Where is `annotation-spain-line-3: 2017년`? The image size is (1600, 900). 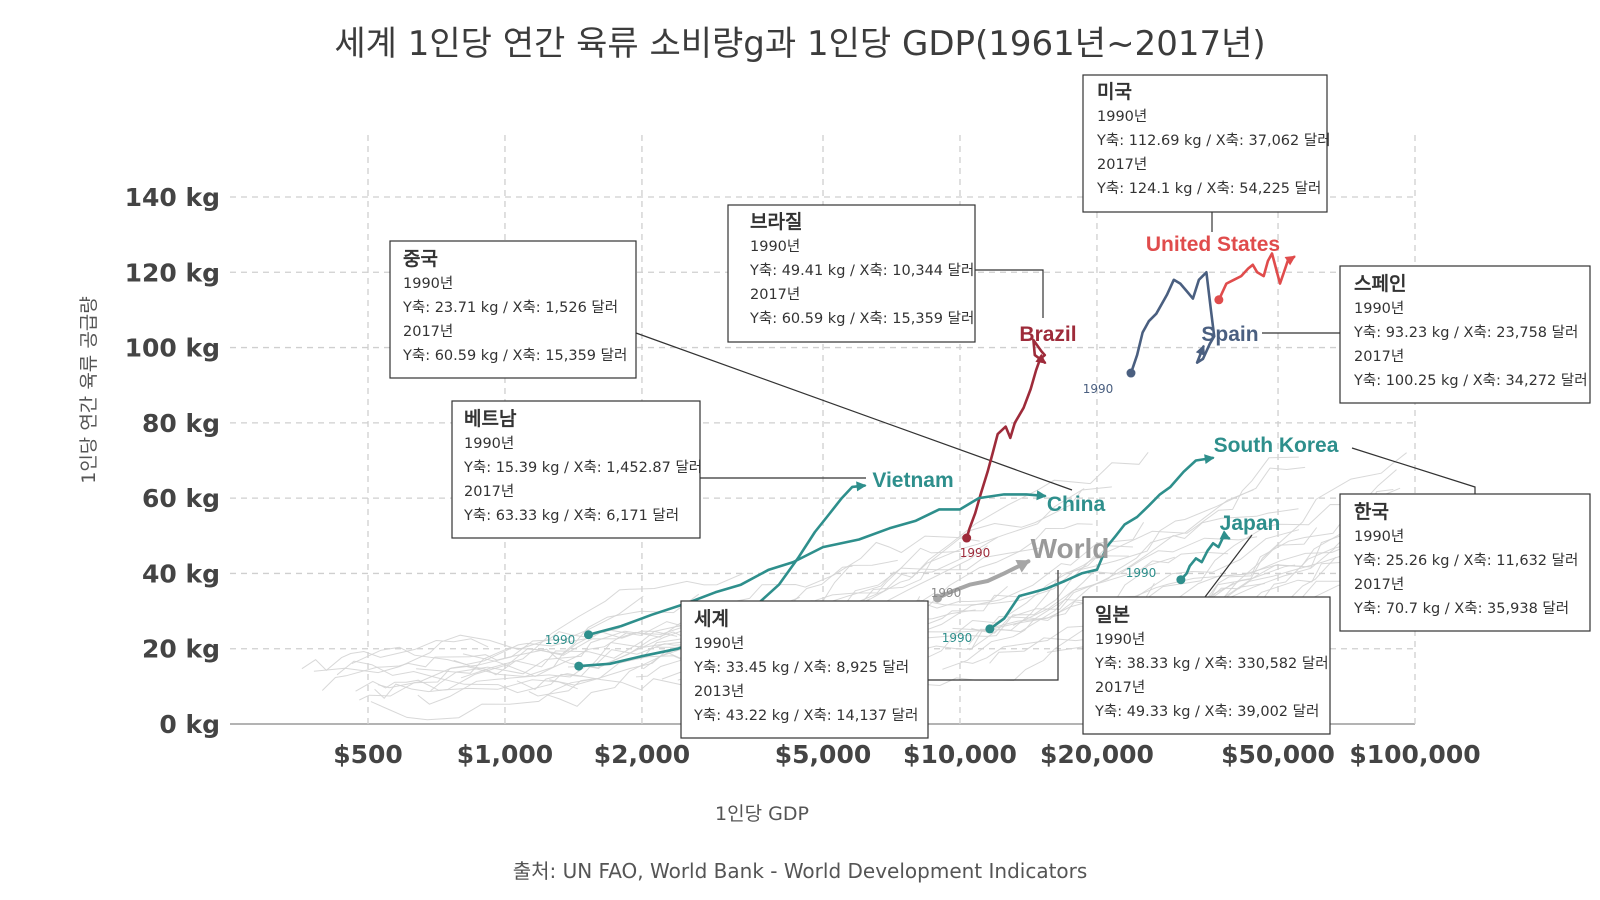 annotation-spain-line-3: 2017년 is located at coordinates (1379, 356).